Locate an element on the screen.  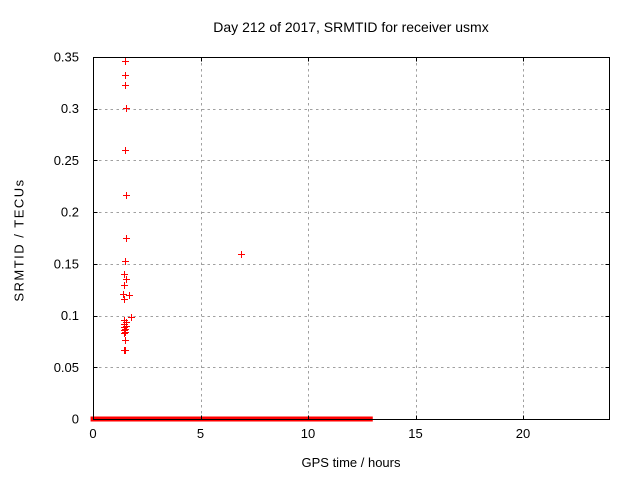
x-tick-label: 15 is located at coordinates (415, 433).